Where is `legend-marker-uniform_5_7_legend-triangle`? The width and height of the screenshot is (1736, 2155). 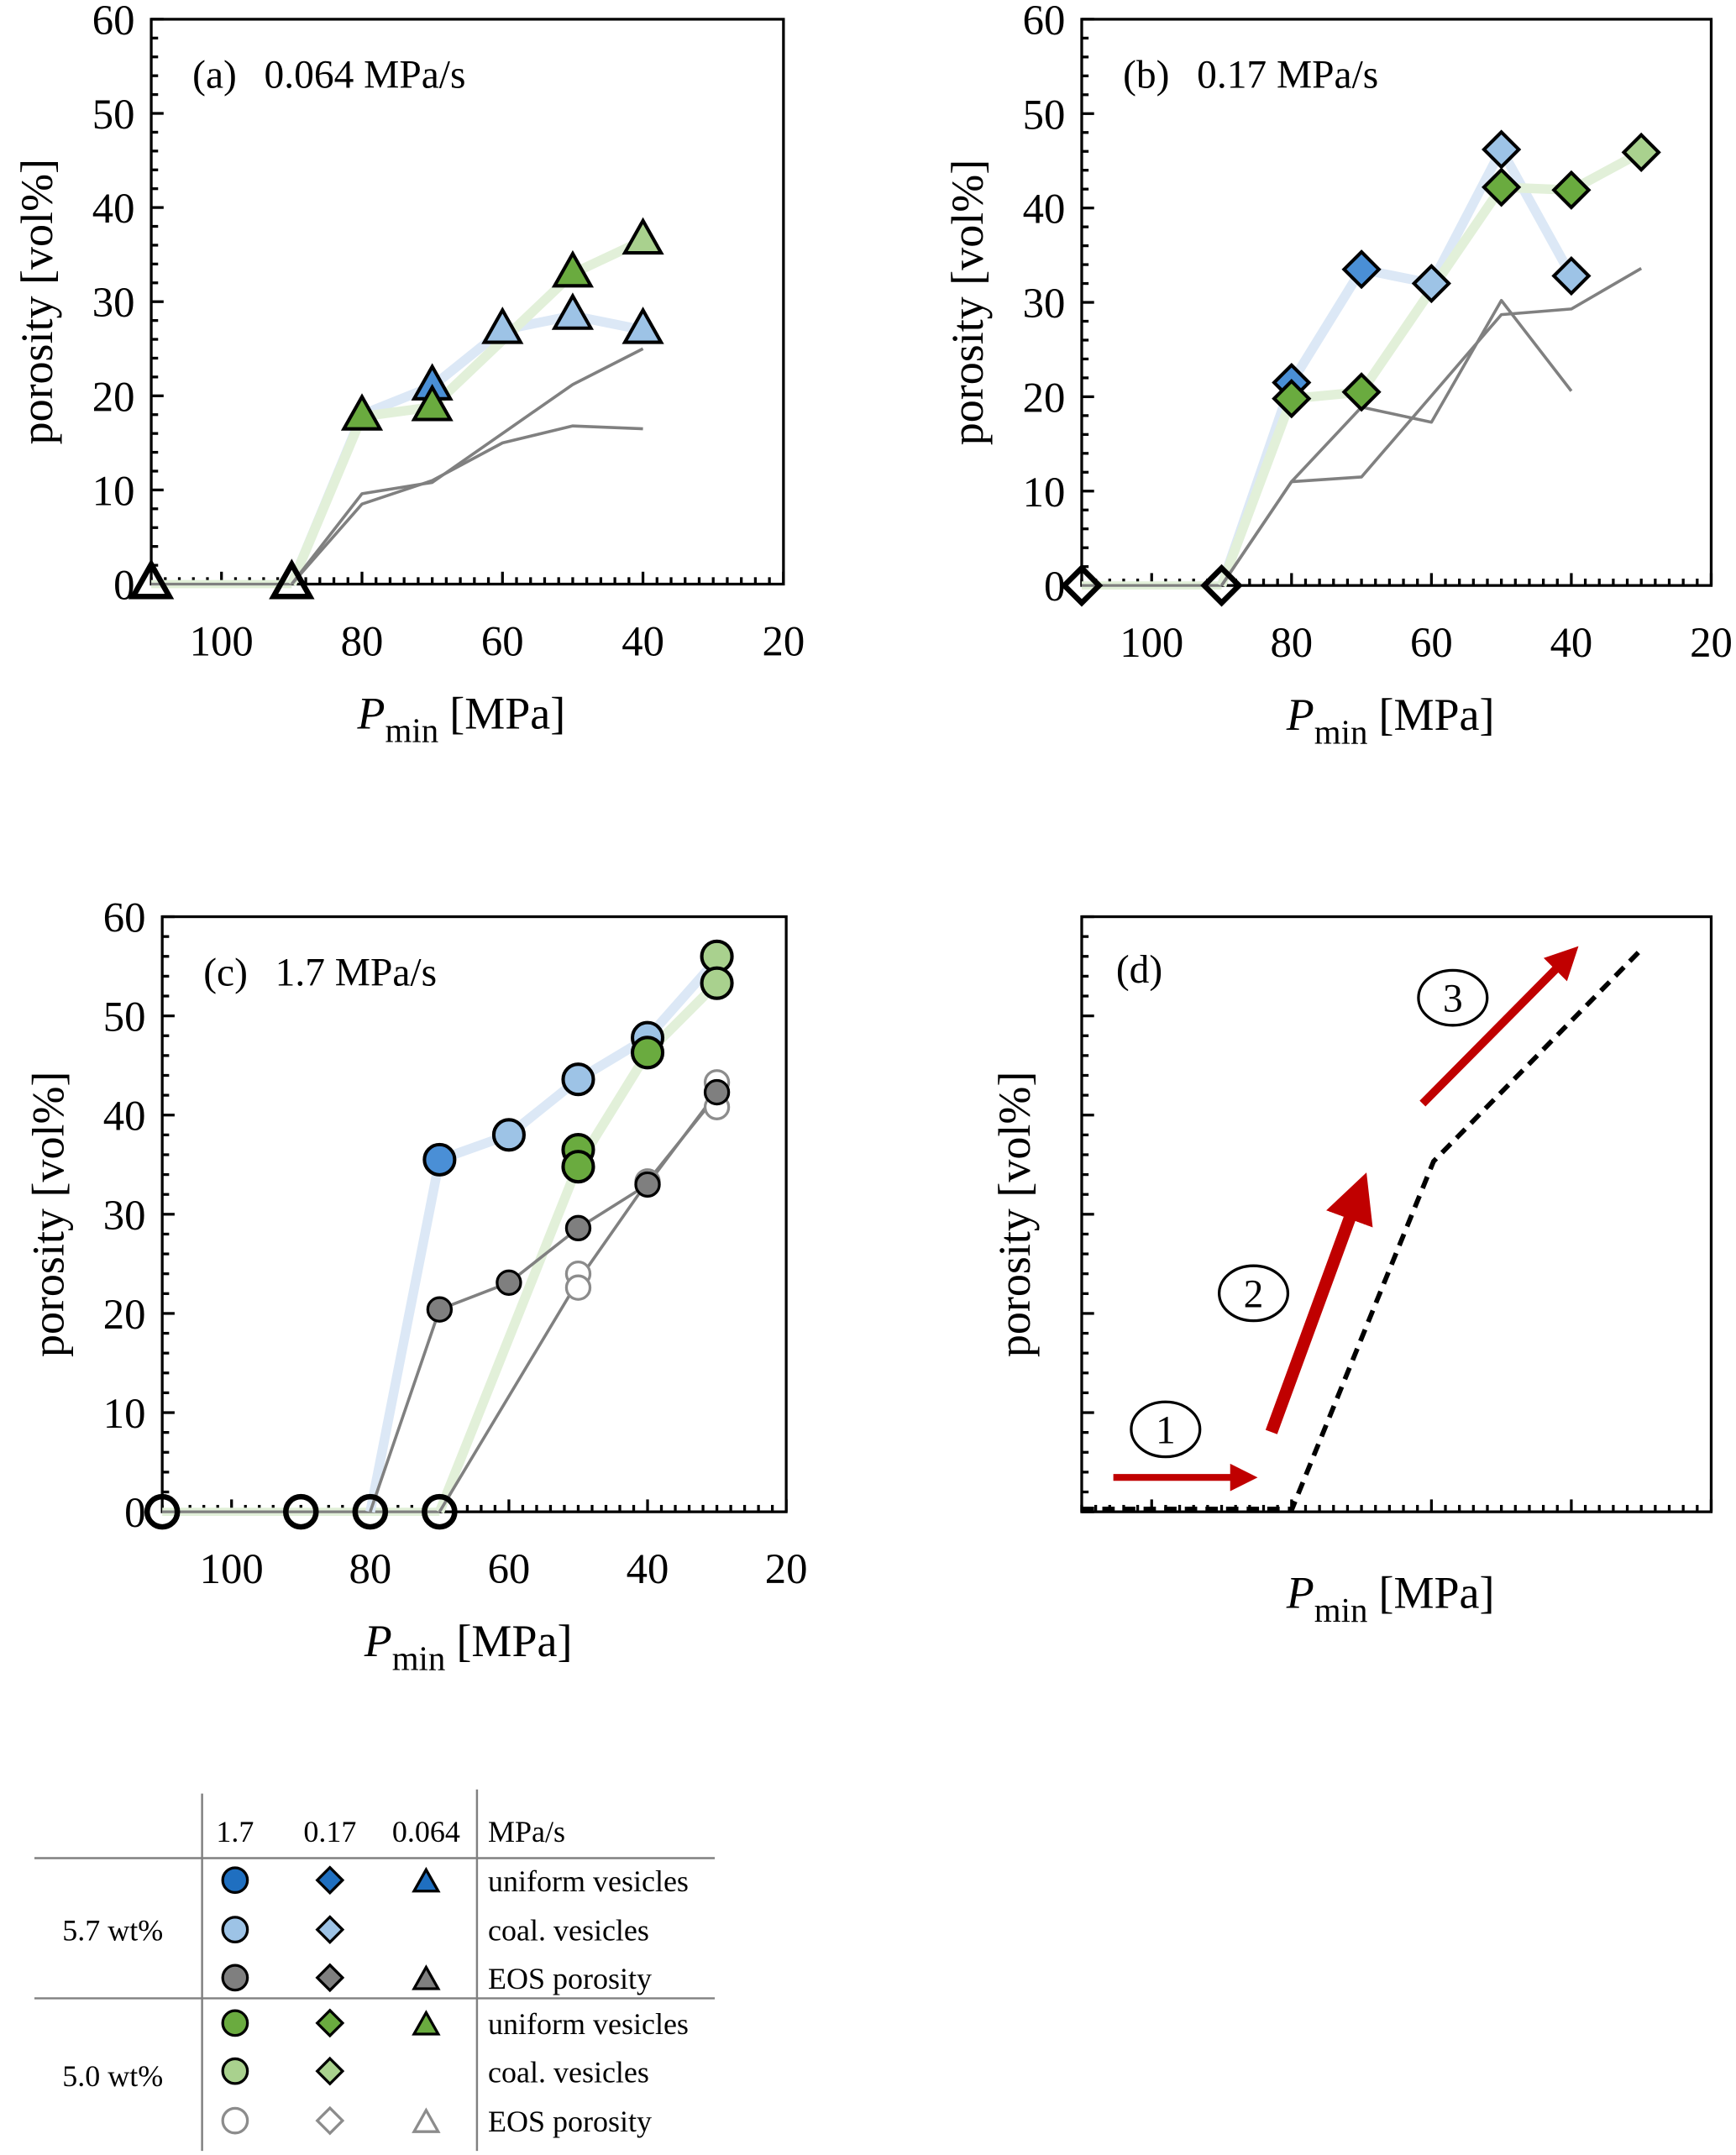 legend-marker-uniform_5_7_legend-triangle is located at coordinates (426, 1879).